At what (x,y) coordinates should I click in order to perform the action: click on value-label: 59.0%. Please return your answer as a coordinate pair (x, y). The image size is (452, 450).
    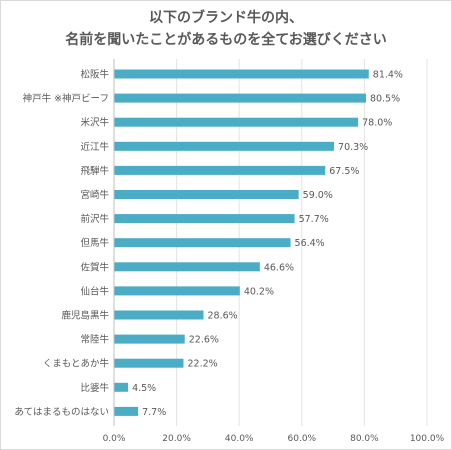
    Looking at the image, I should click on (318, 195).